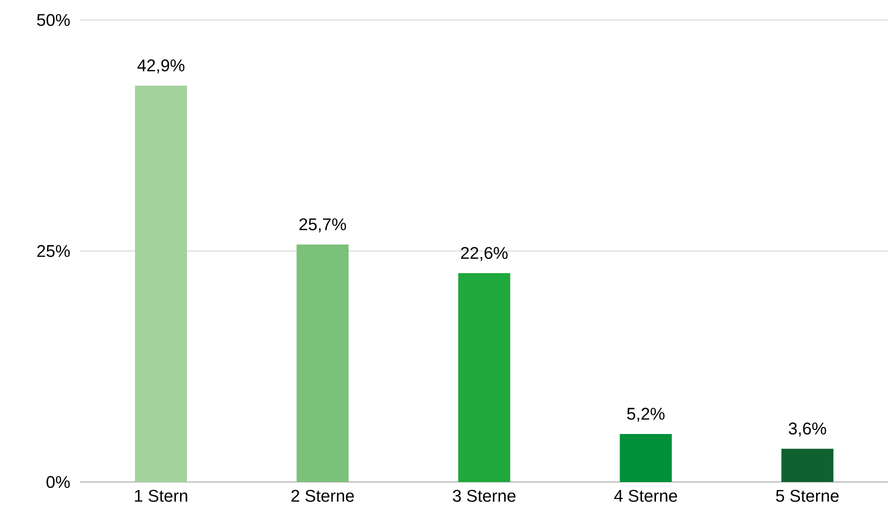 The height and width of the screenshot is (530, 888). What do you see at coordinates (645, 415) in the screenshot?
I see `data-label: 5,2%` at bounding box center [645, 415].